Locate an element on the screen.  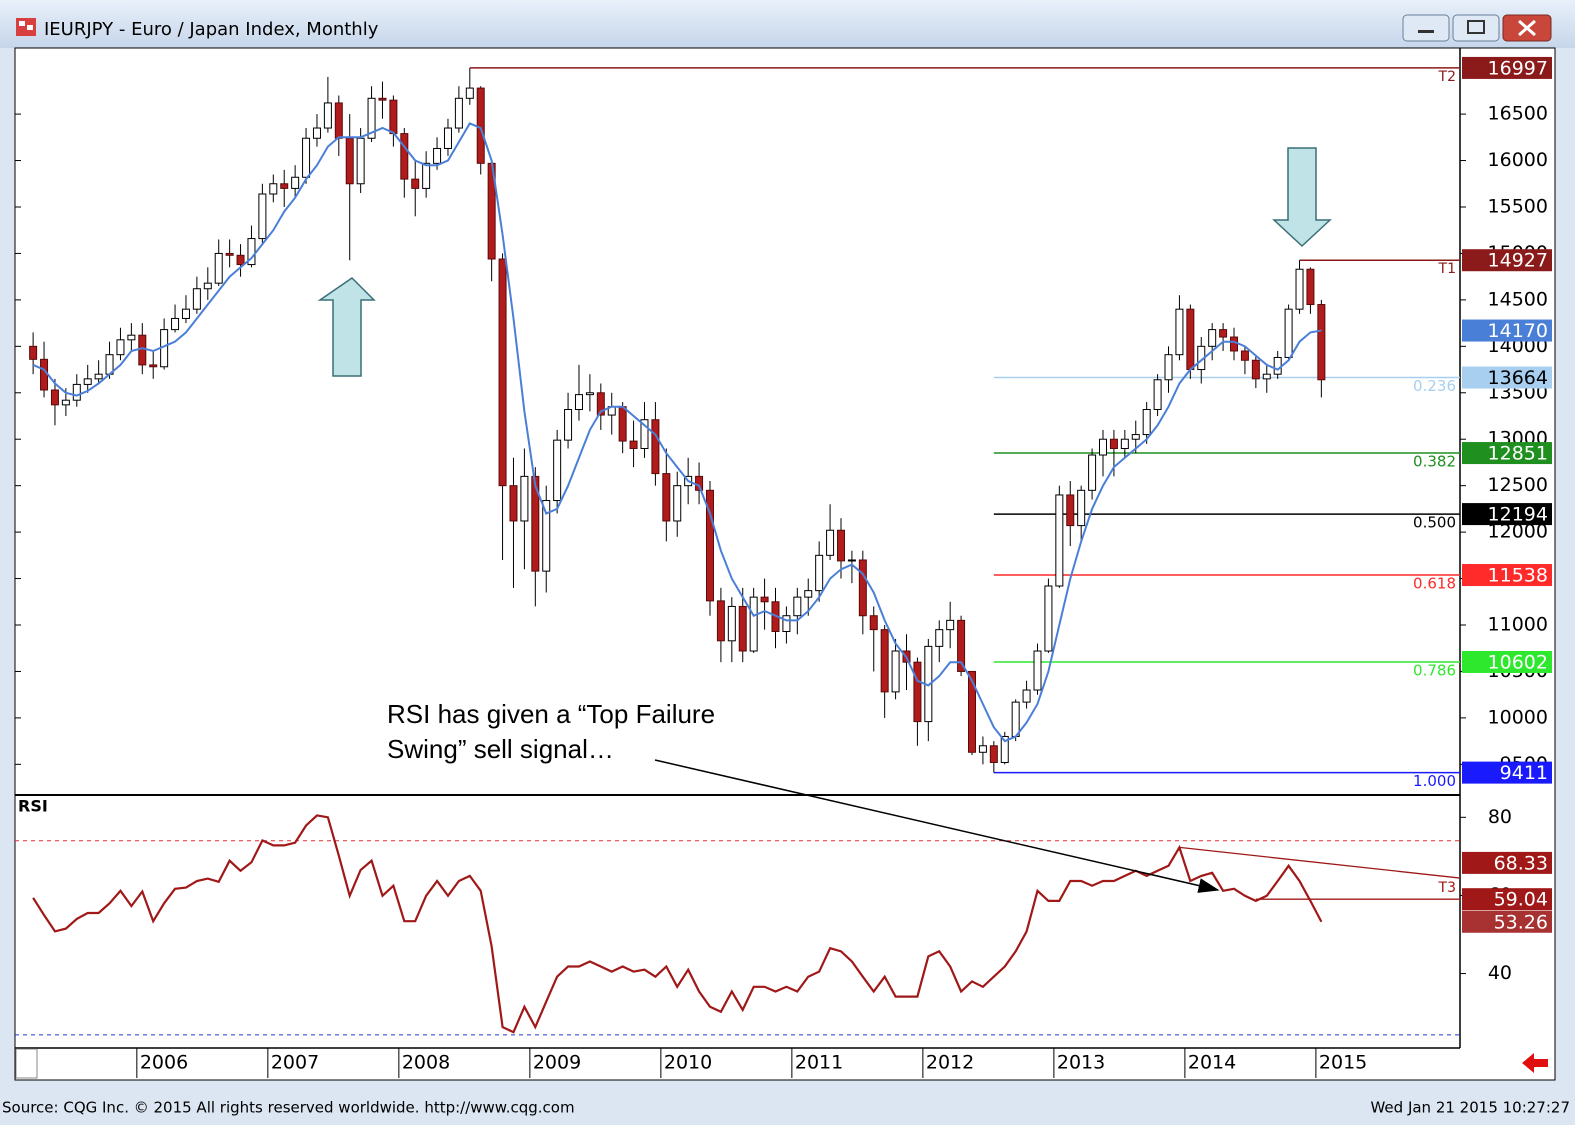
scroll-arrow is located at coordinates (1535, 1063).